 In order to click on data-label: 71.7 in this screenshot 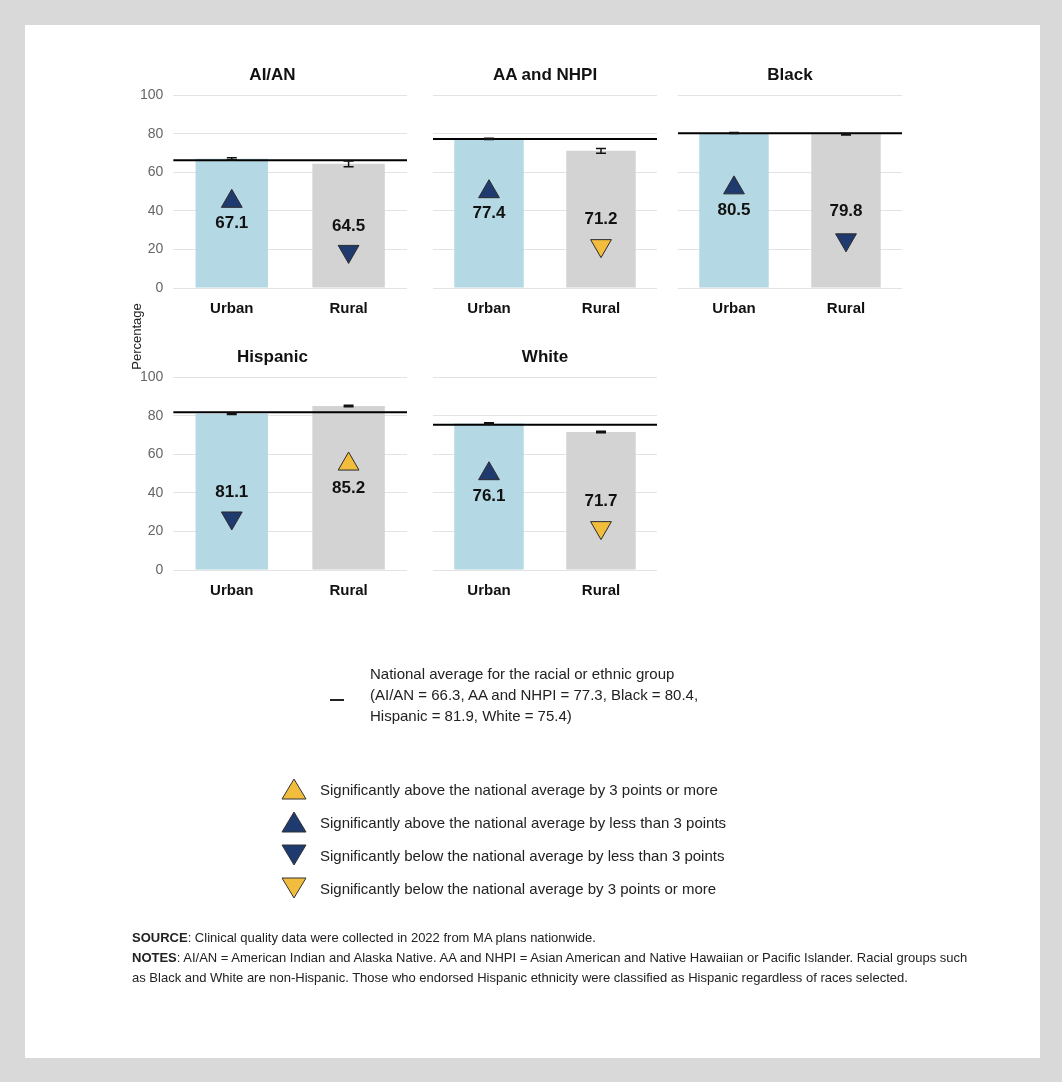, I will do `click(601, 500)`.